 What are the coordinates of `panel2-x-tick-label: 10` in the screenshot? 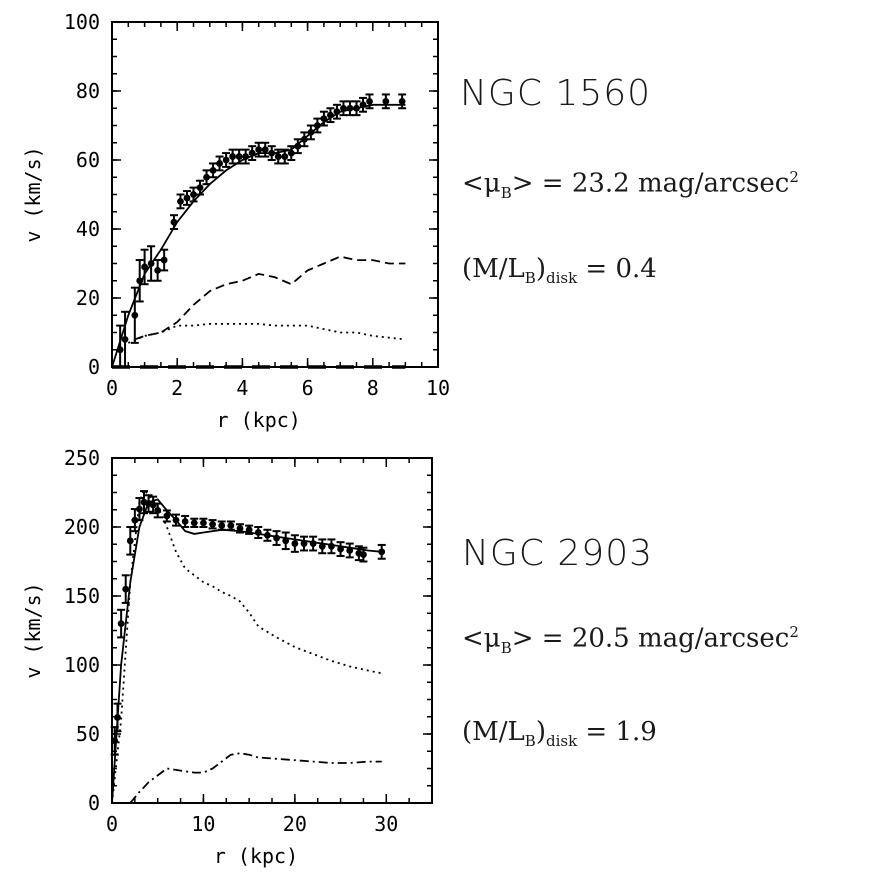 It's located at (203, 824).